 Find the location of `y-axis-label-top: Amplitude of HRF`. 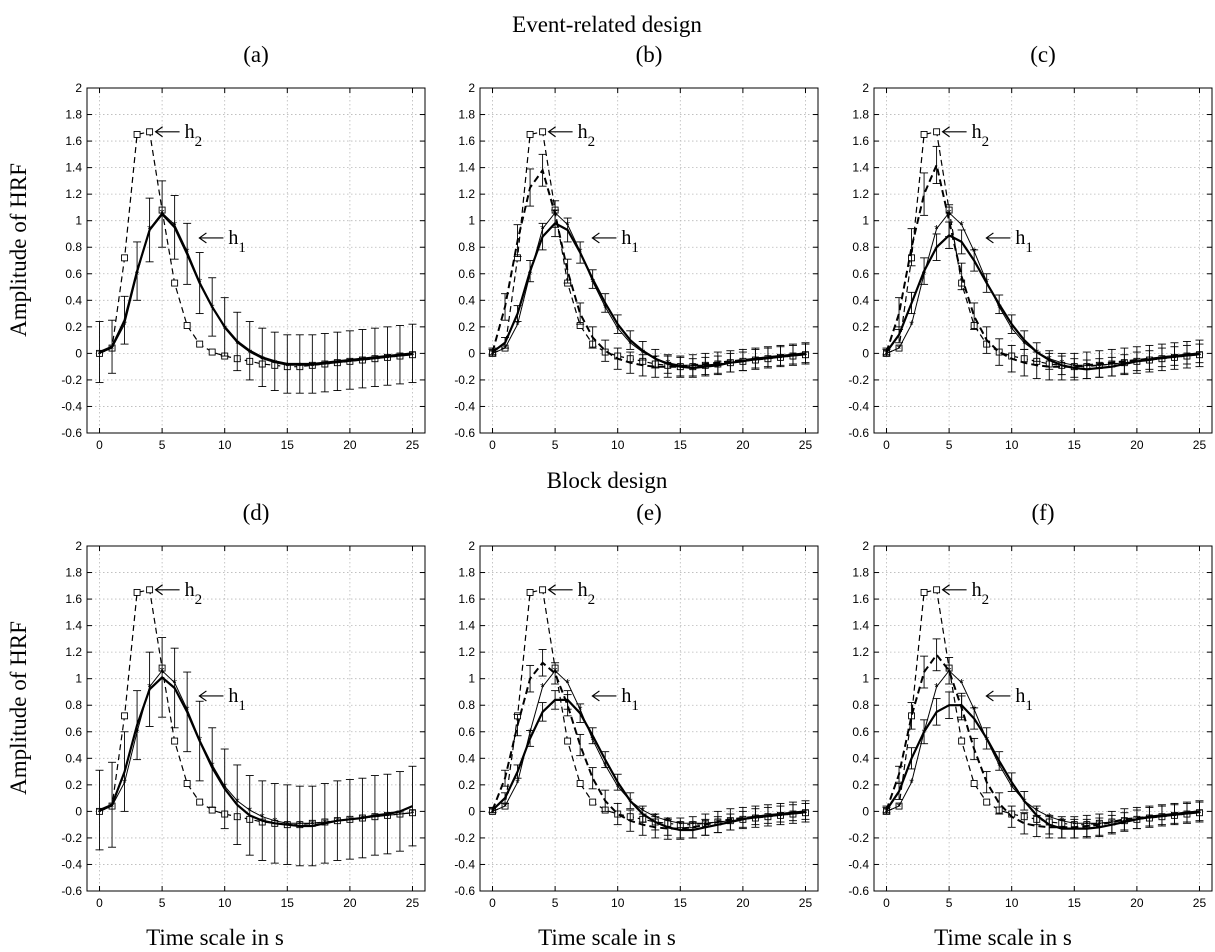

y-axis-label-top: Amplitude of HRF is located at coordinates (18, 250).